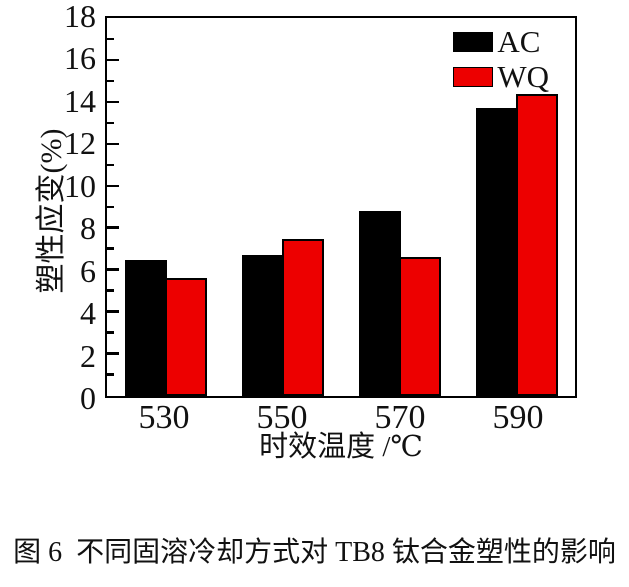  I want to click on x-axis-tick-labels: 530 550 570 590, so click(341, 418).